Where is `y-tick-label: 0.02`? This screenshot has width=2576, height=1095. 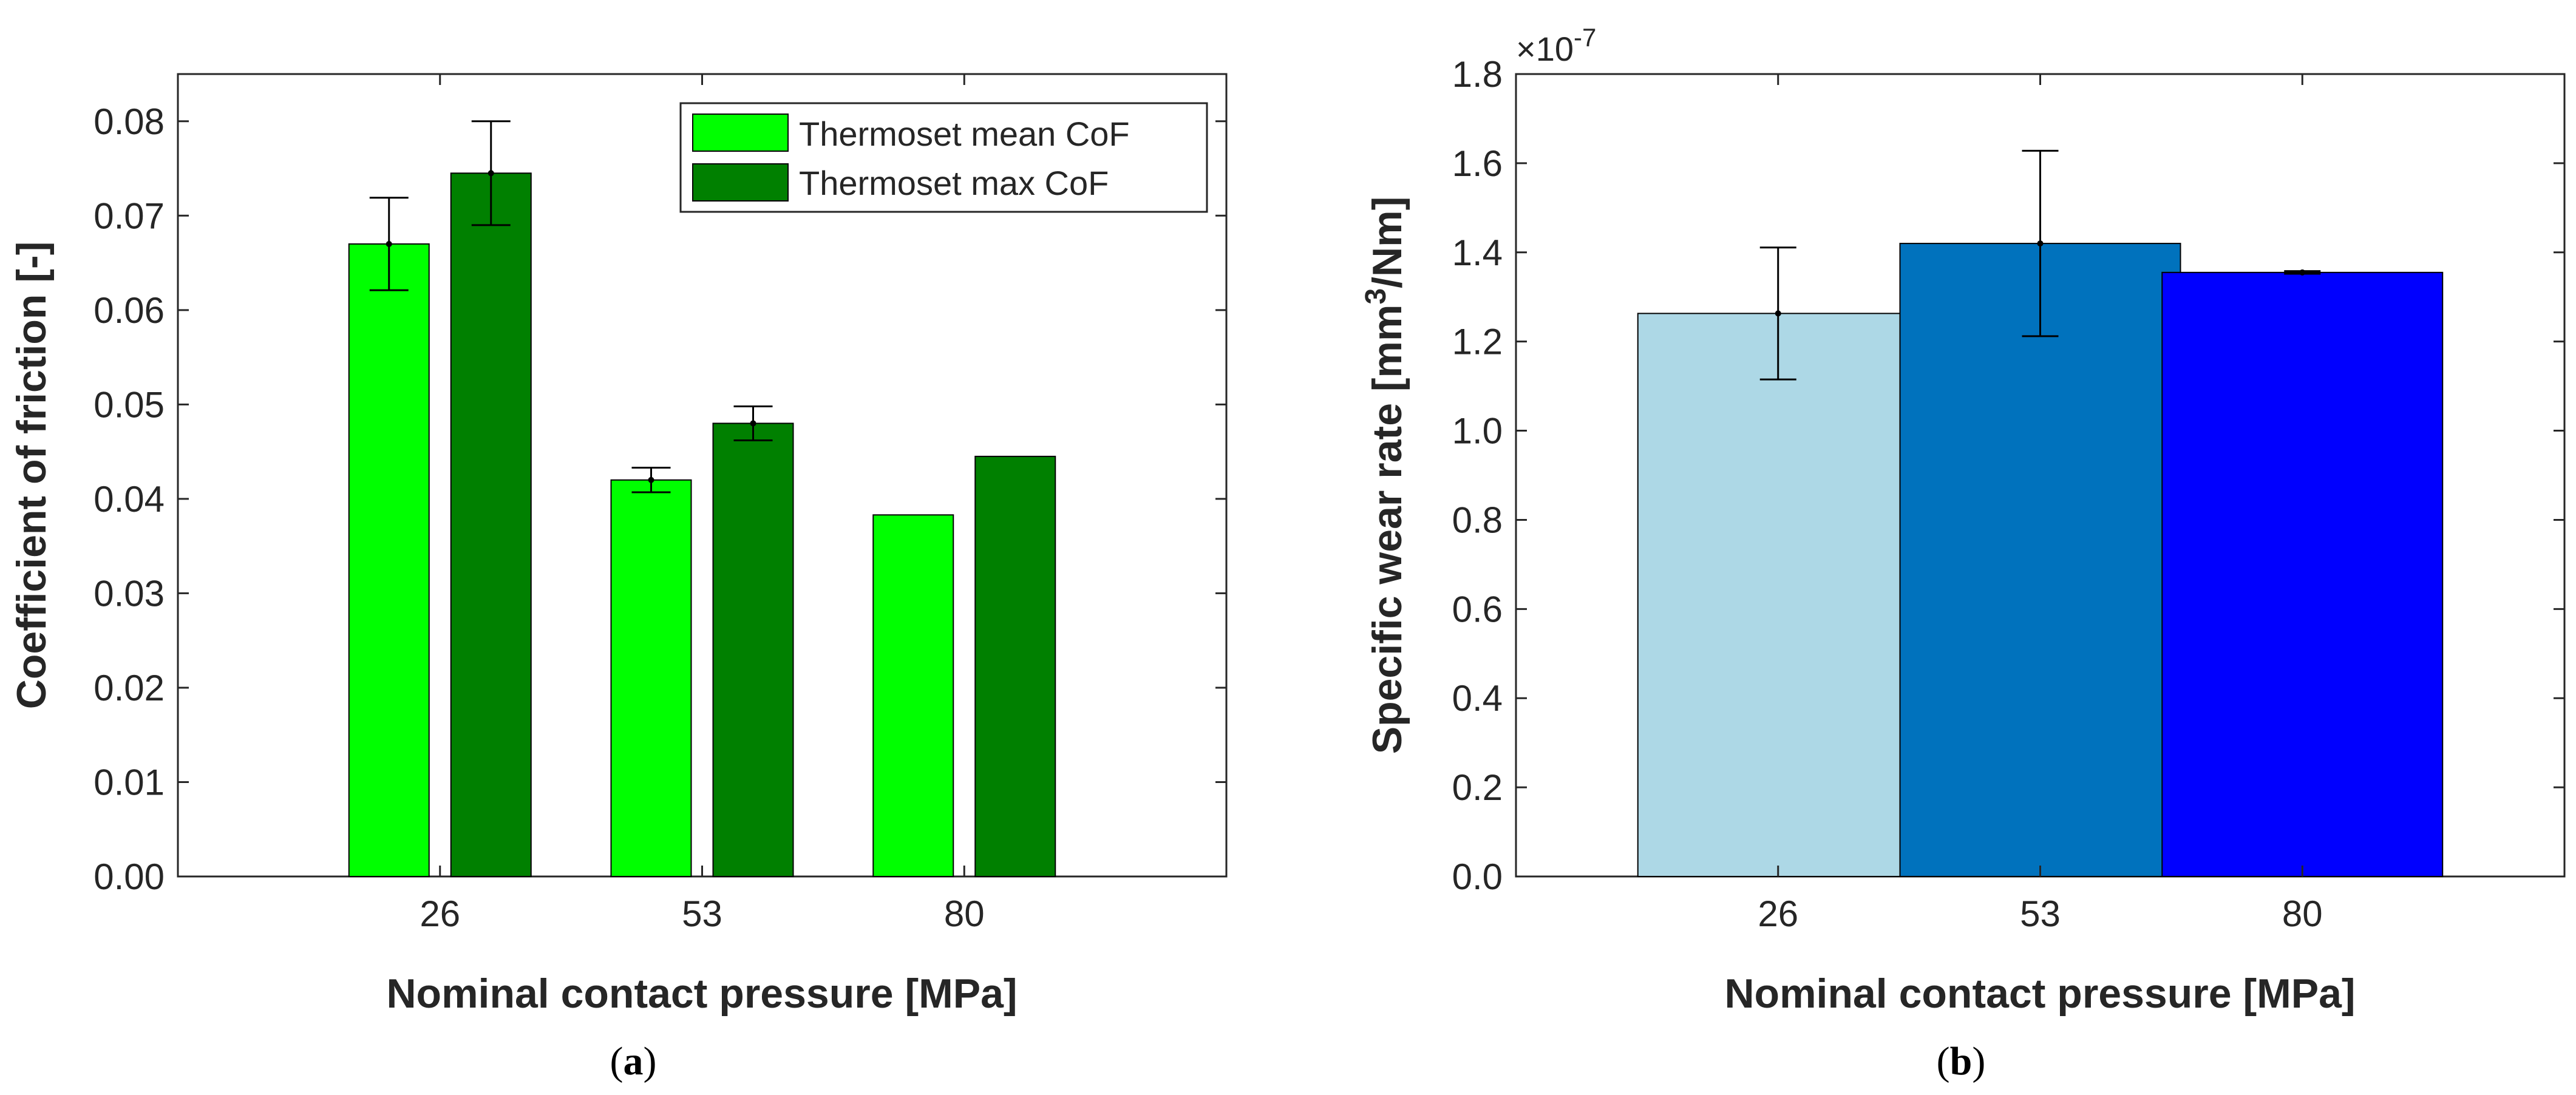
y-tick-label: 0.02 is located at coordinates (129, 688).